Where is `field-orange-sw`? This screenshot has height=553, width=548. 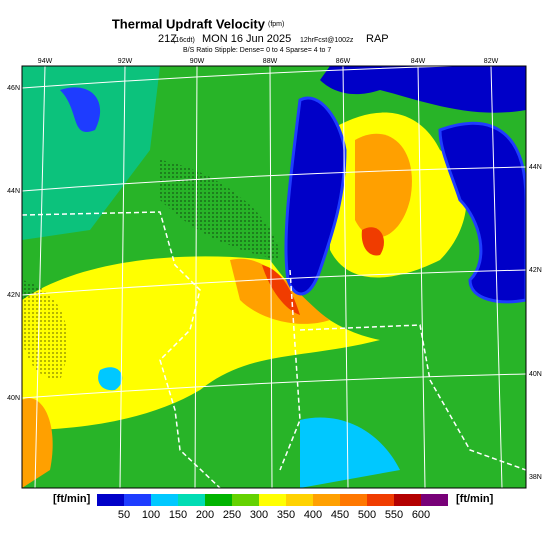 field-orange-sw is located at coordinates (37, 443).